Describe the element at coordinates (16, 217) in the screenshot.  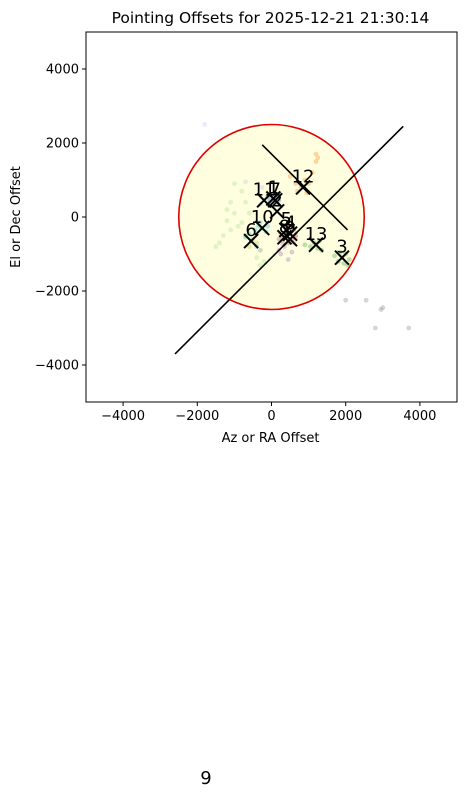
I see `y-axis-label: El or Dec Offset` at that location.